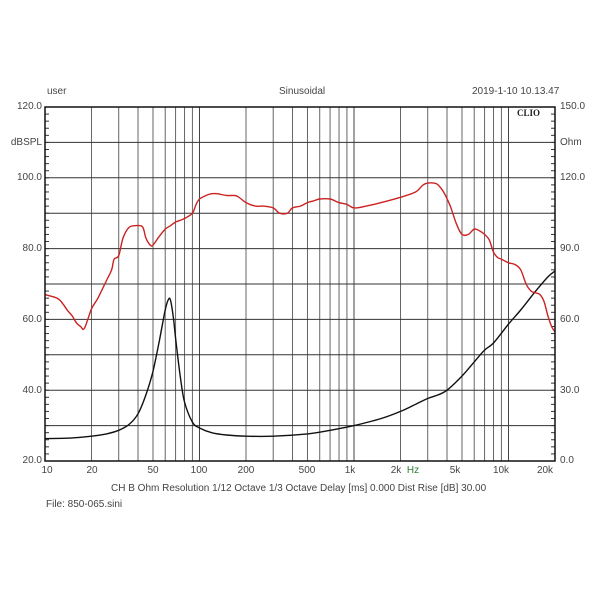  Describe the element at coordinates (246, 470) in the screenshot. I see `x-tick-200: 200` at that location.